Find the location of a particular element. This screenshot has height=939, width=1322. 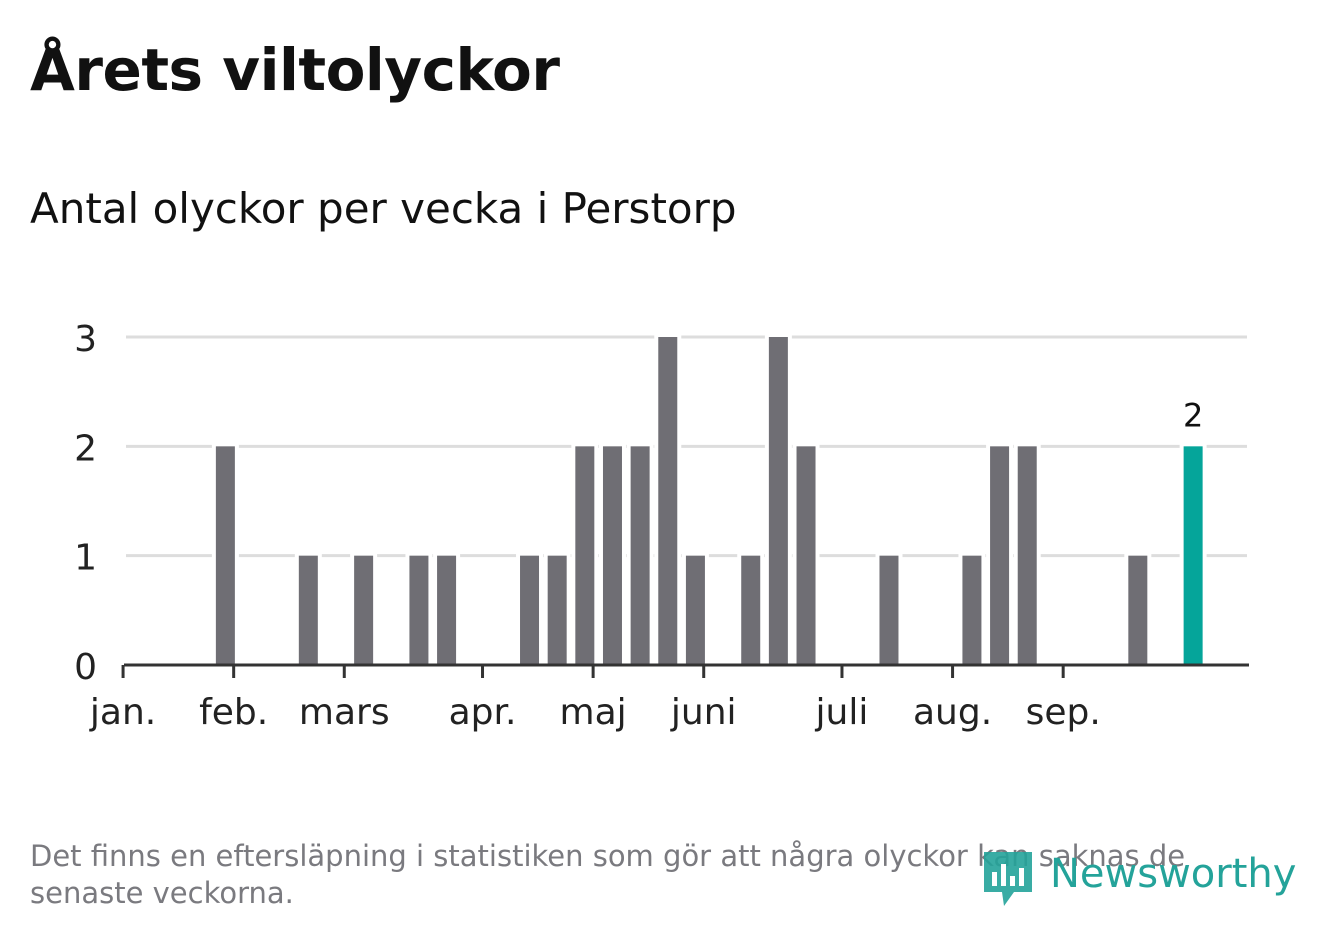

brand-name: Newsworthy is located at coordinates (1173, 874).